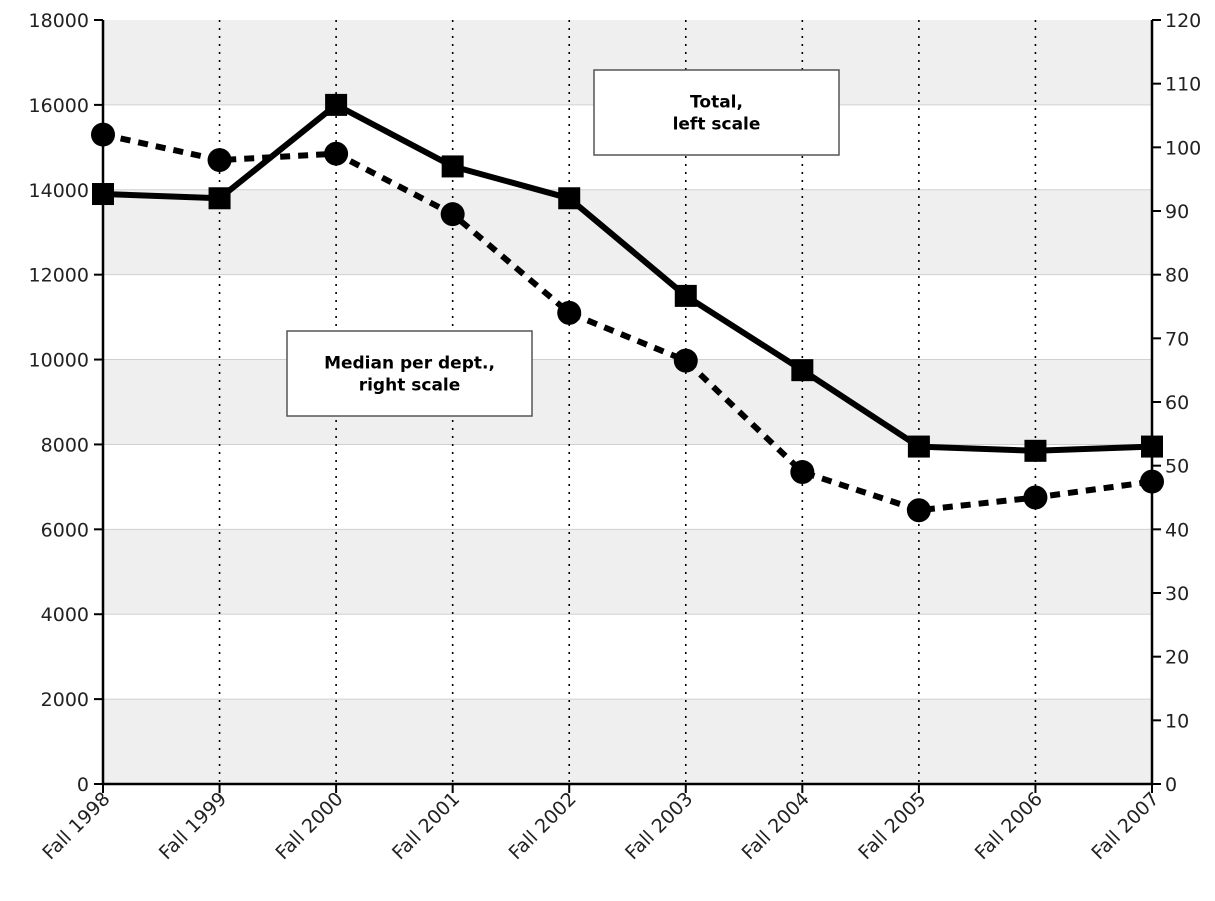 The image size is (1215, 901). Describe the element at coordinates (65, 615) in the screenshot. I see `left-axis-tick-label: 4000` at that location.